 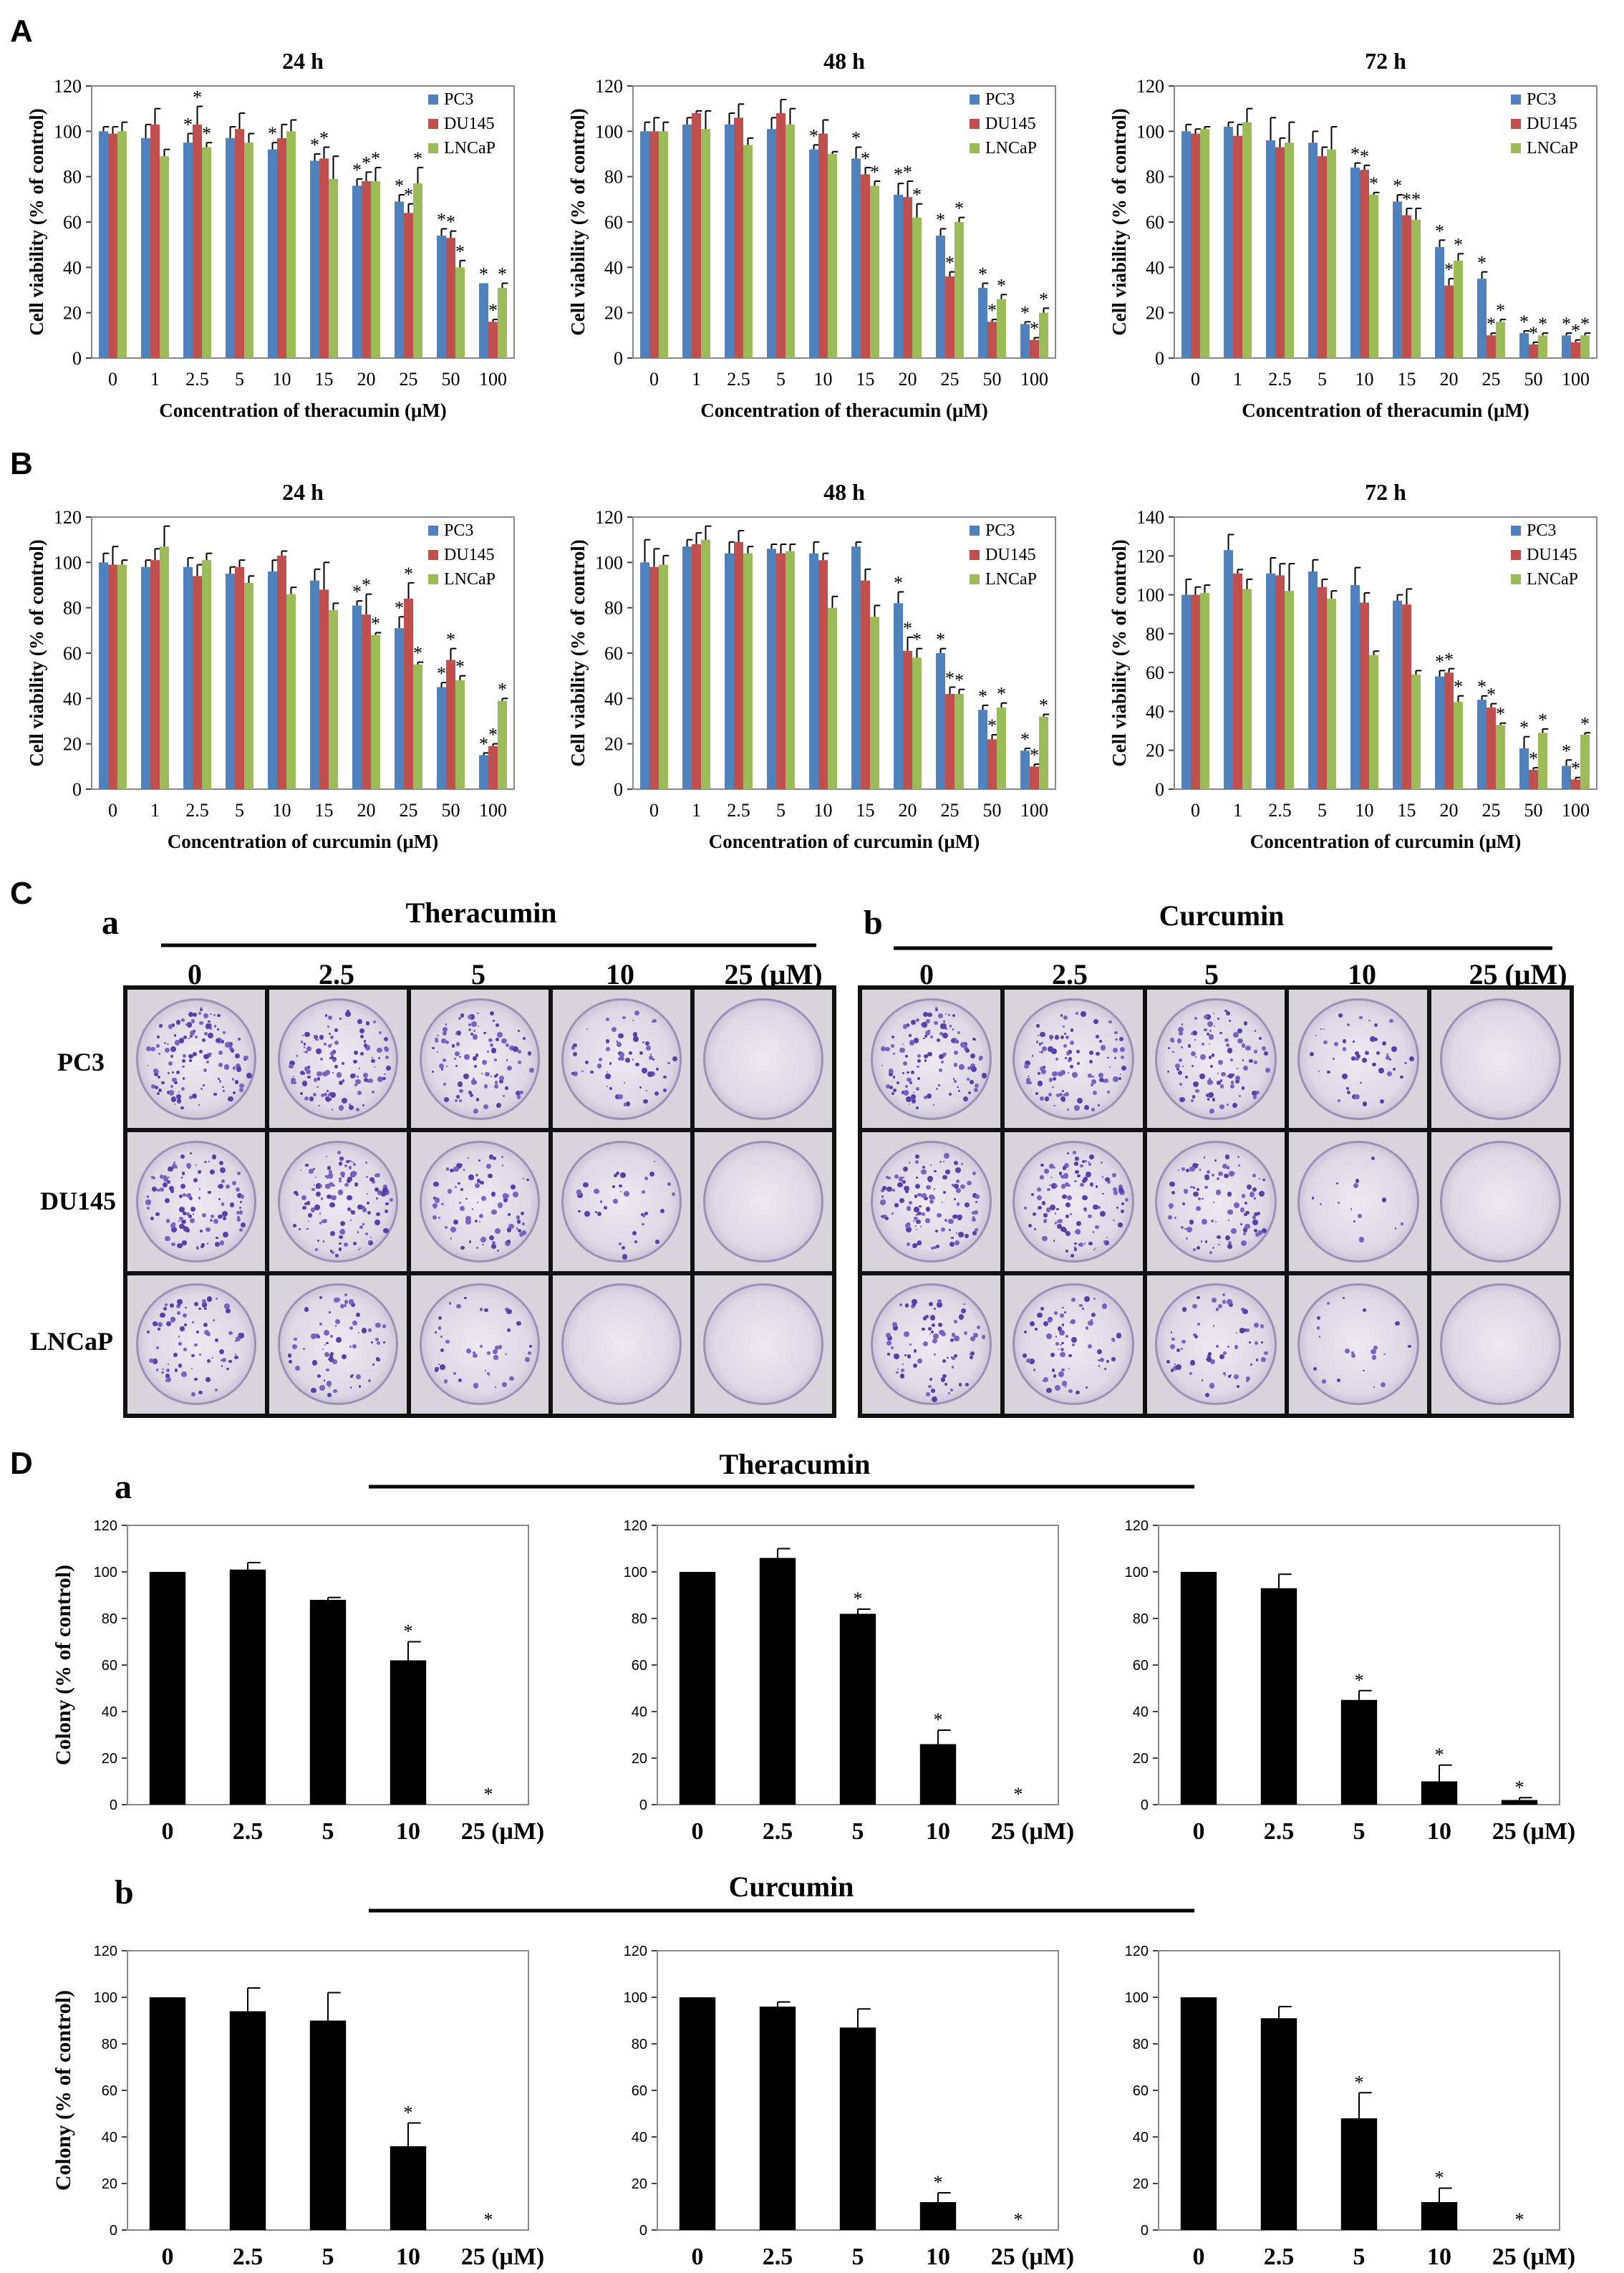 I want to click on x-tick-label: 5, so click(x=781, y=811).